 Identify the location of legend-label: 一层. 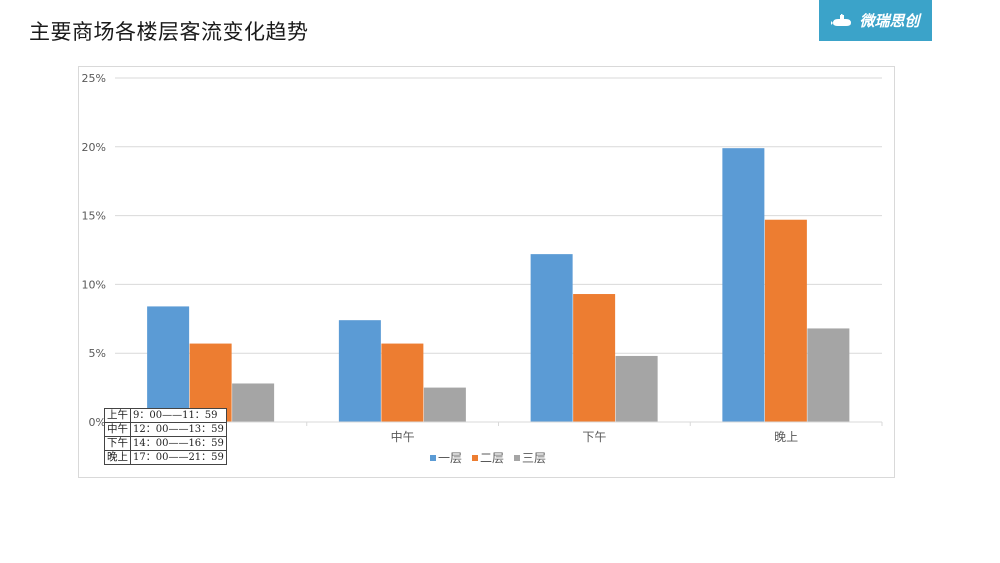
(450, 458).